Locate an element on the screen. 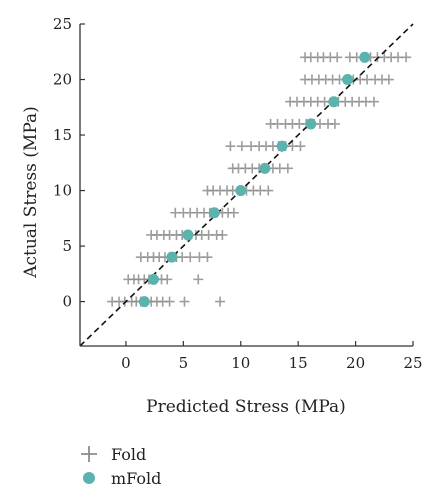 This screenshot has height=500, width=441. x-tick-label: 15 is located at coordinates (298, 363).